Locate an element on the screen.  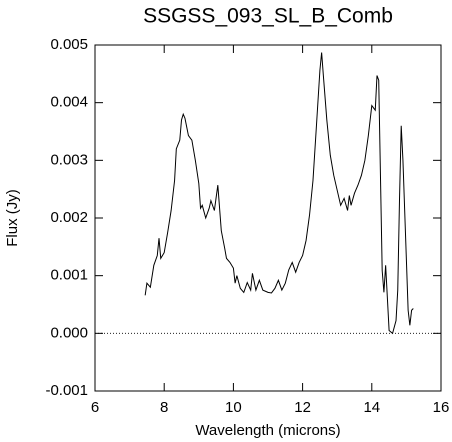
x-tick-label: 10 is located at coordinates (233, 407).